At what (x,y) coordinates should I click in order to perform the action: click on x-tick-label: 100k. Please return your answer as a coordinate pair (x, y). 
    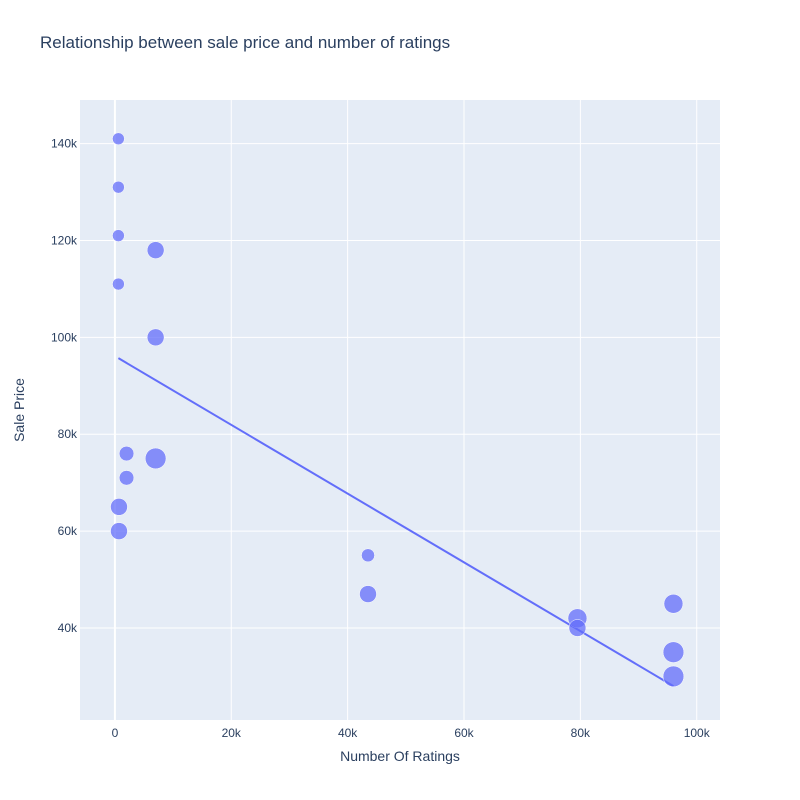
    Looking at the image, I should click on (697, 733).